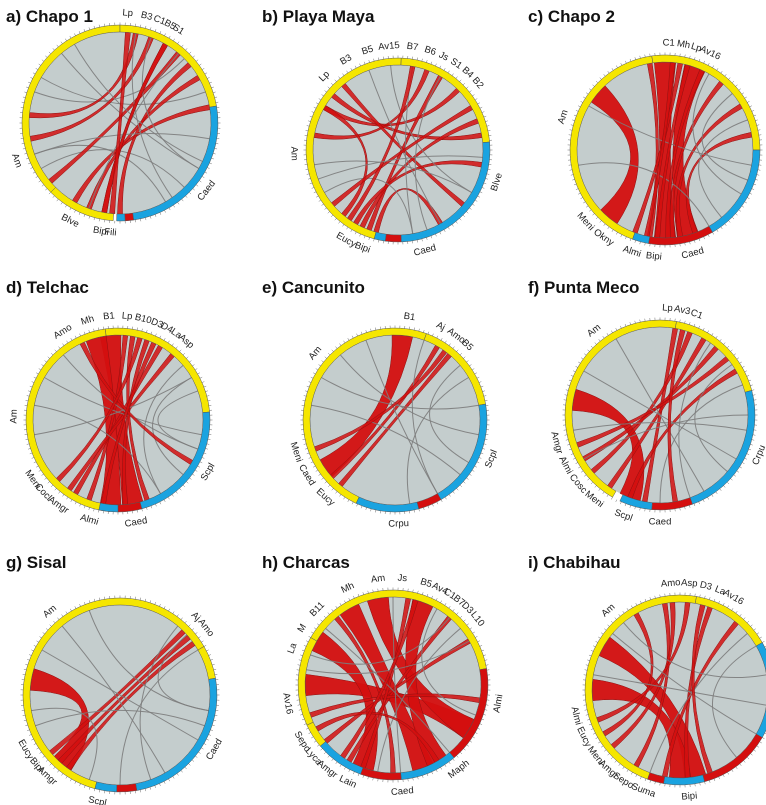  Describe the element at coordinates (110, 233) in the screenshot. I see `segment-label-fili: Fili` at that location.